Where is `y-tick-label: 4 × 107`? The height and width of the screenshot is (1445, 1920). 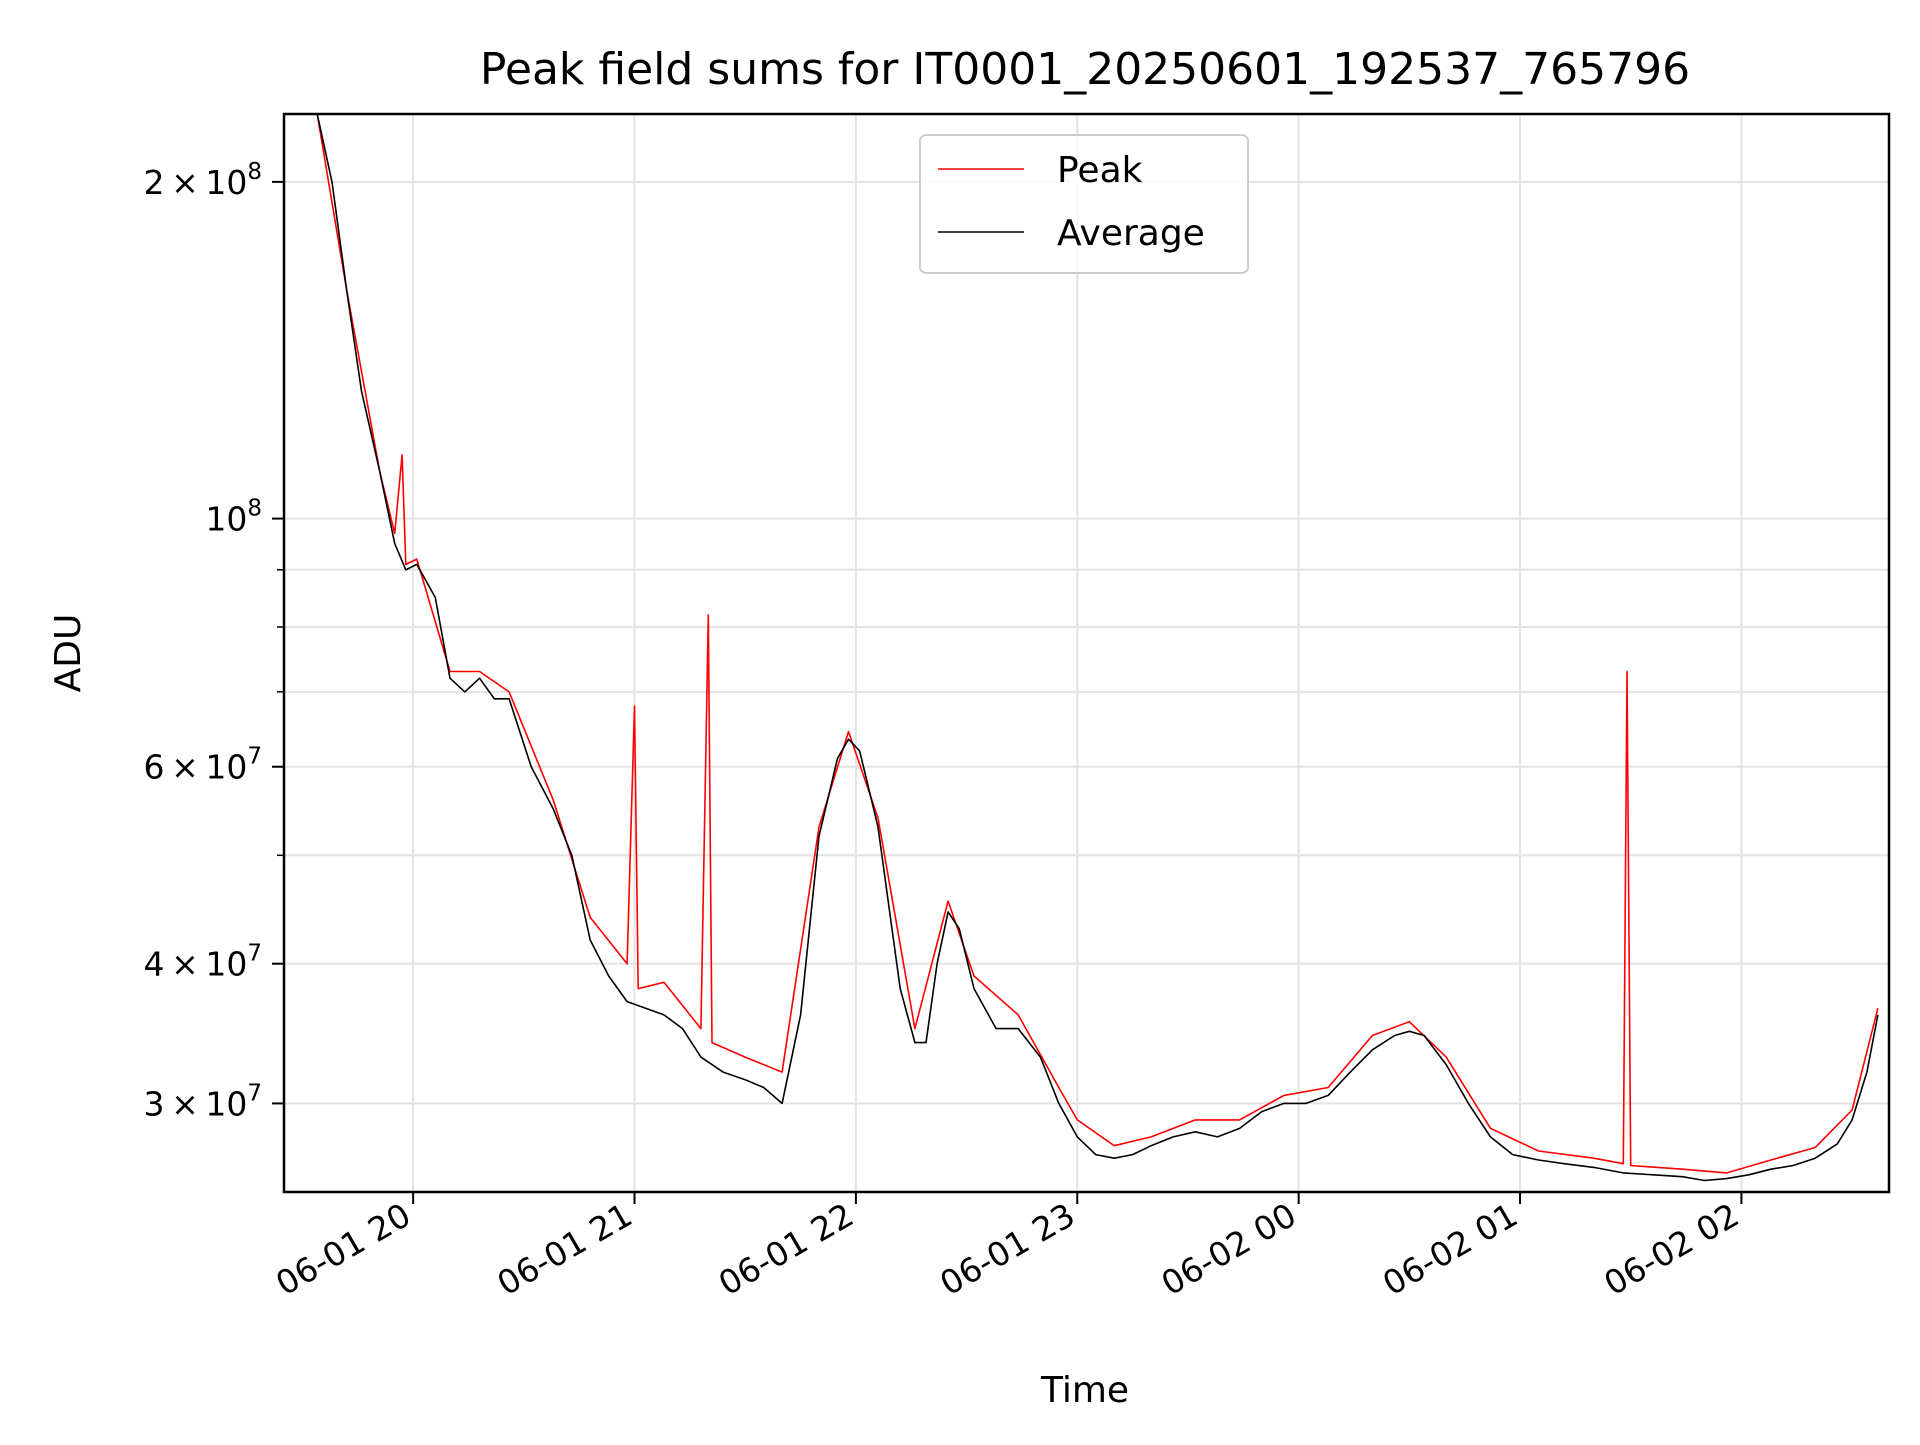
y-tick-label: 4 × 107 is located at coordinates (203, 962).